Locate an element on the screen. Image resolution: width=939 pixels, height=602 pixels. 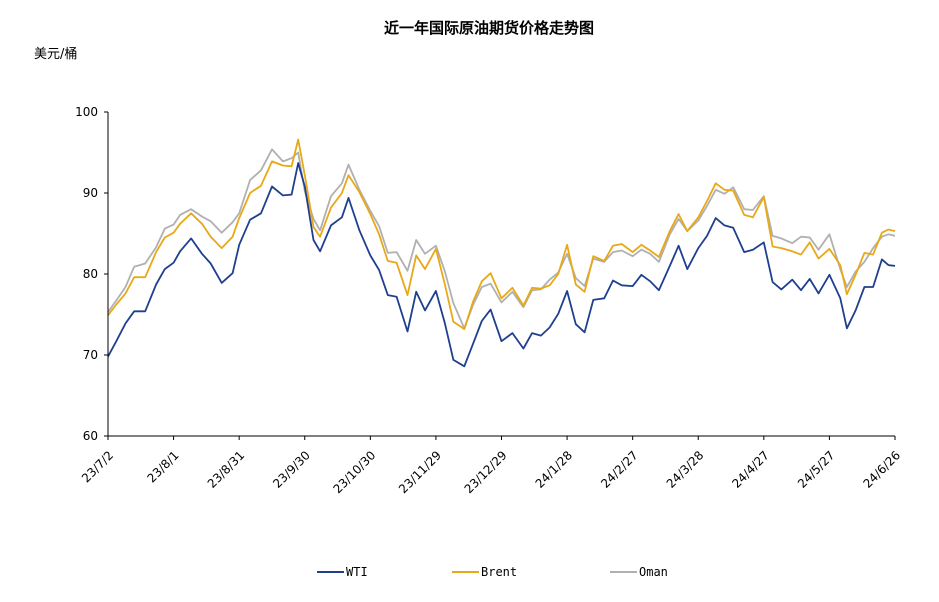
y-tick-label: 90 is located at coordinates (90, 193).